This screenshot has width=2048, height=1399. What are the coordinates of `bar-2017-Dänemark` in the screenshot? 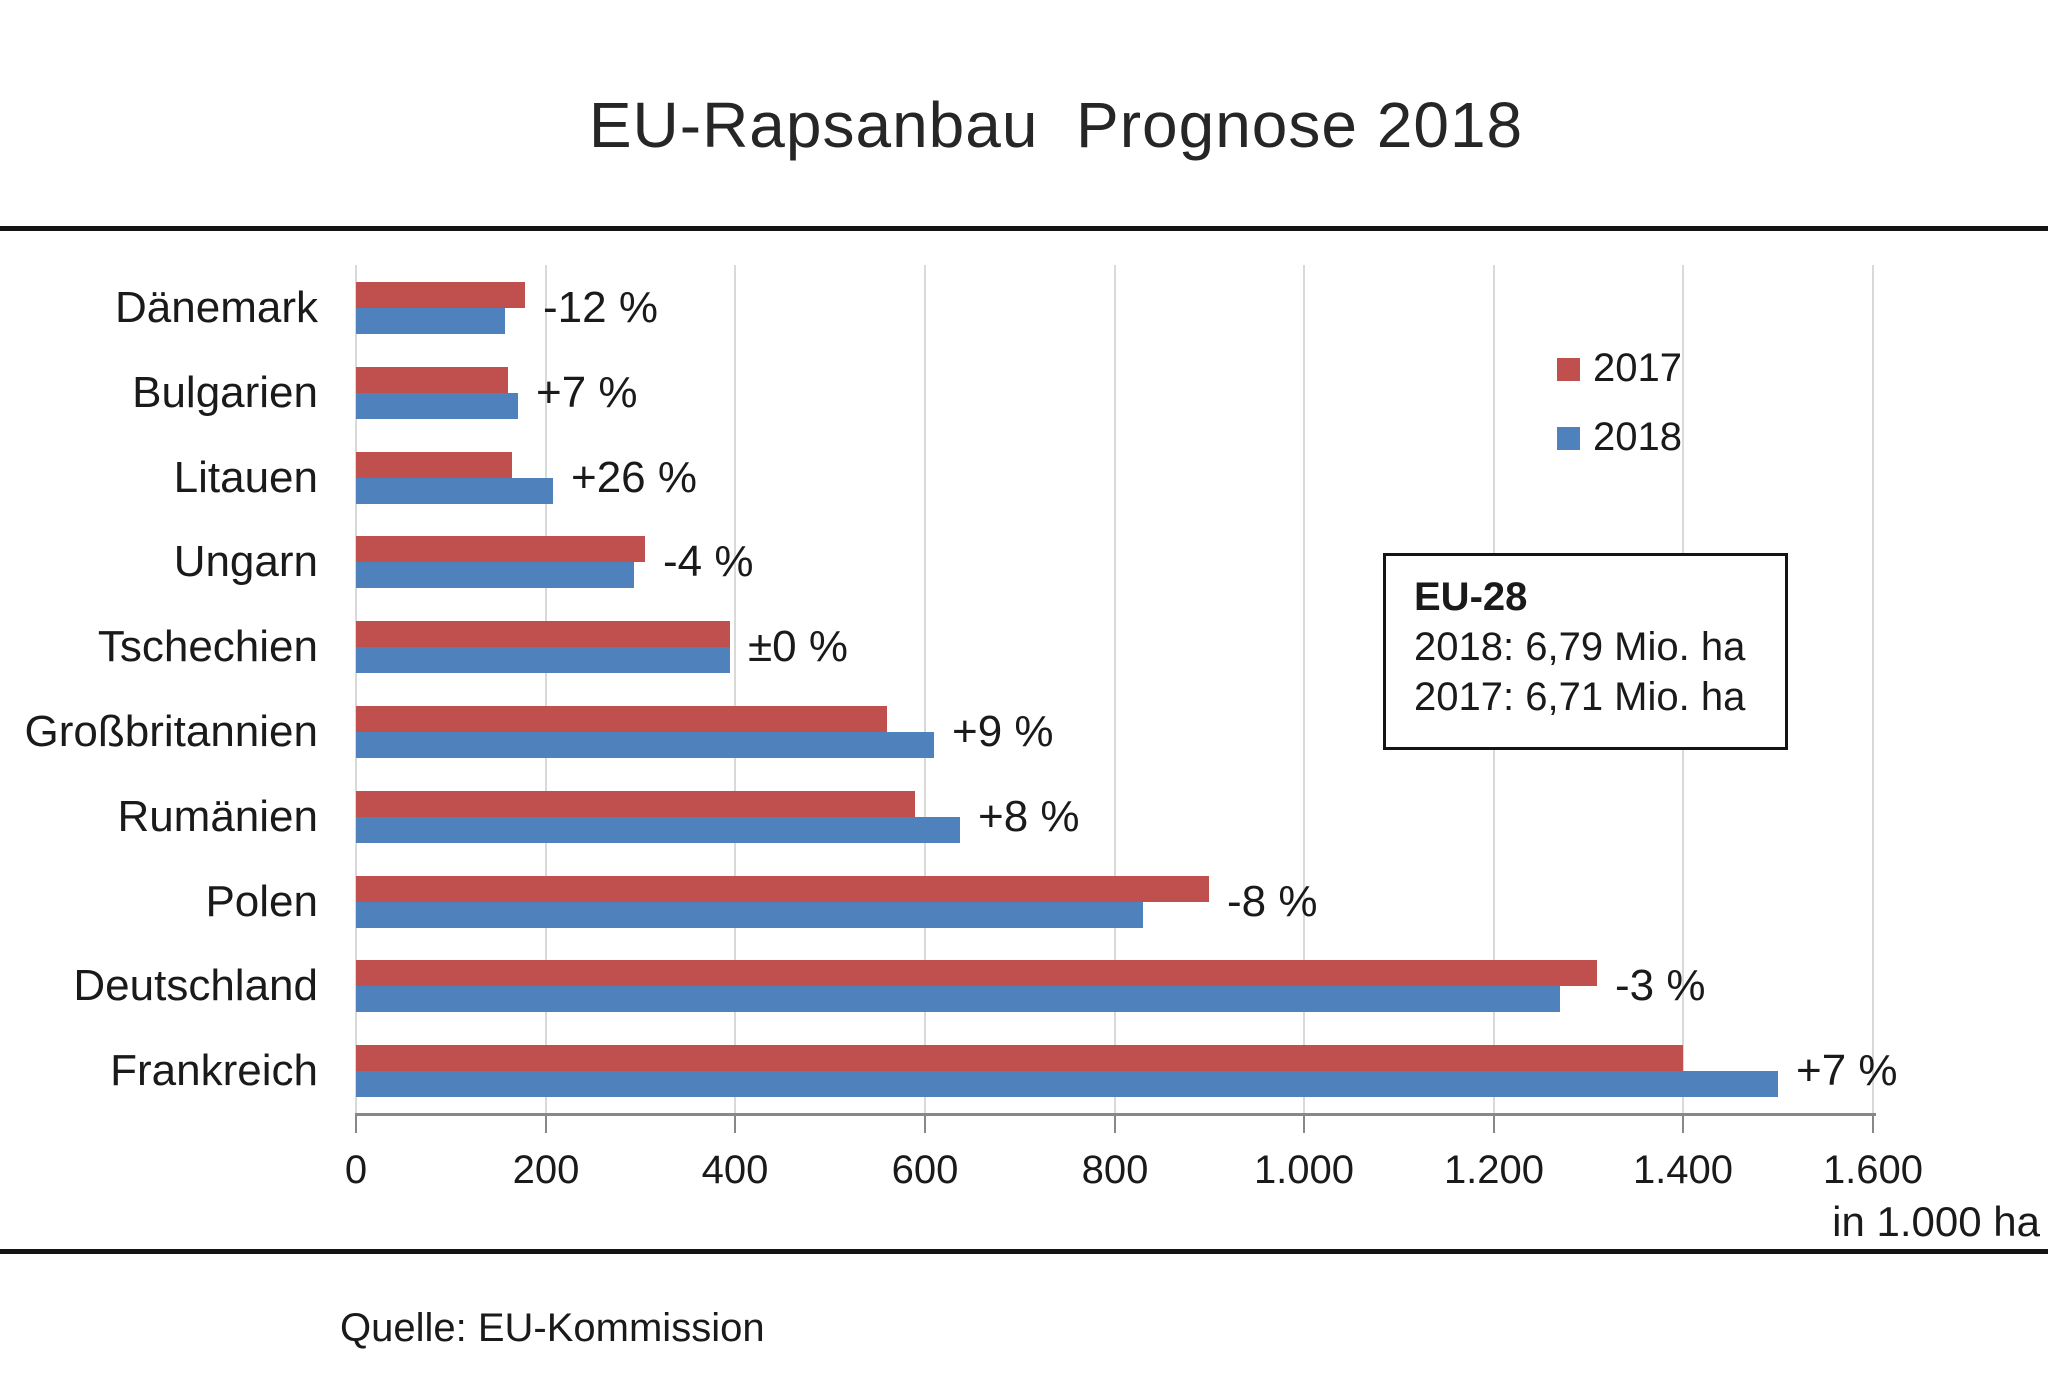 It's located at (440, 295).